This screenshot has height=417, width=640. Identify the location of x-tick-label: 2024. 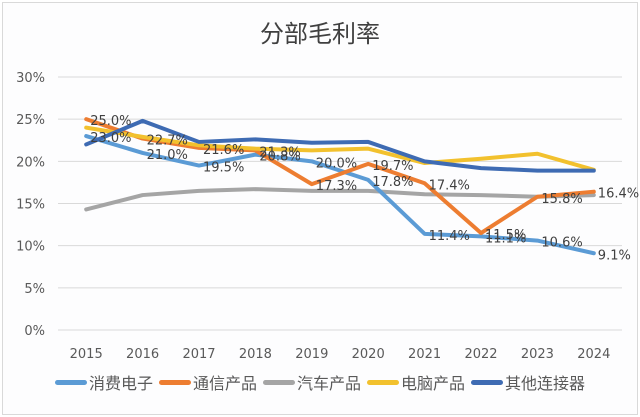
(593, 354).